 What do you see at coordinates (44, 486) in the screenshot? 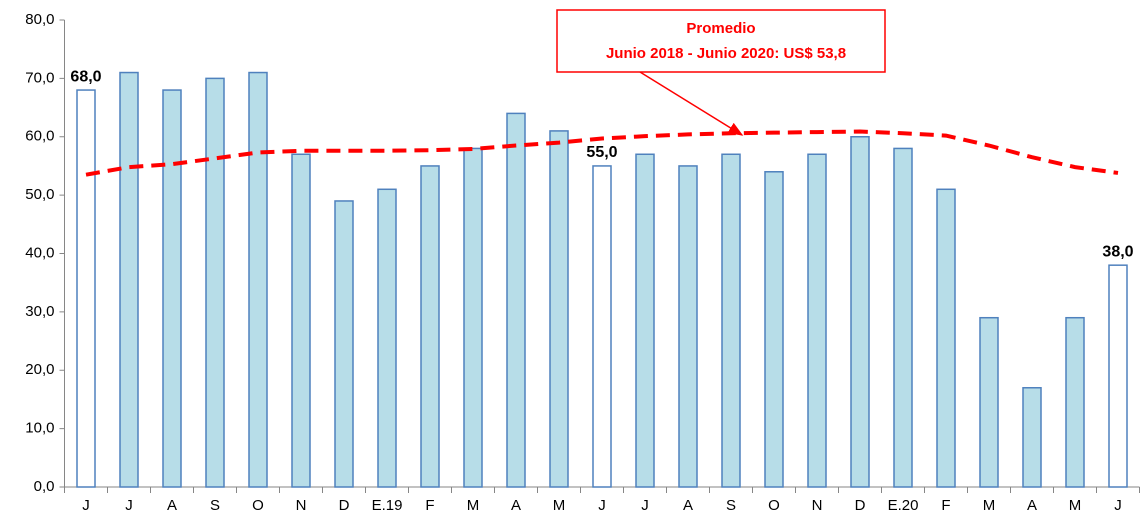
I see `y-tick-label: 0,0` at bounding box center [44, 486].